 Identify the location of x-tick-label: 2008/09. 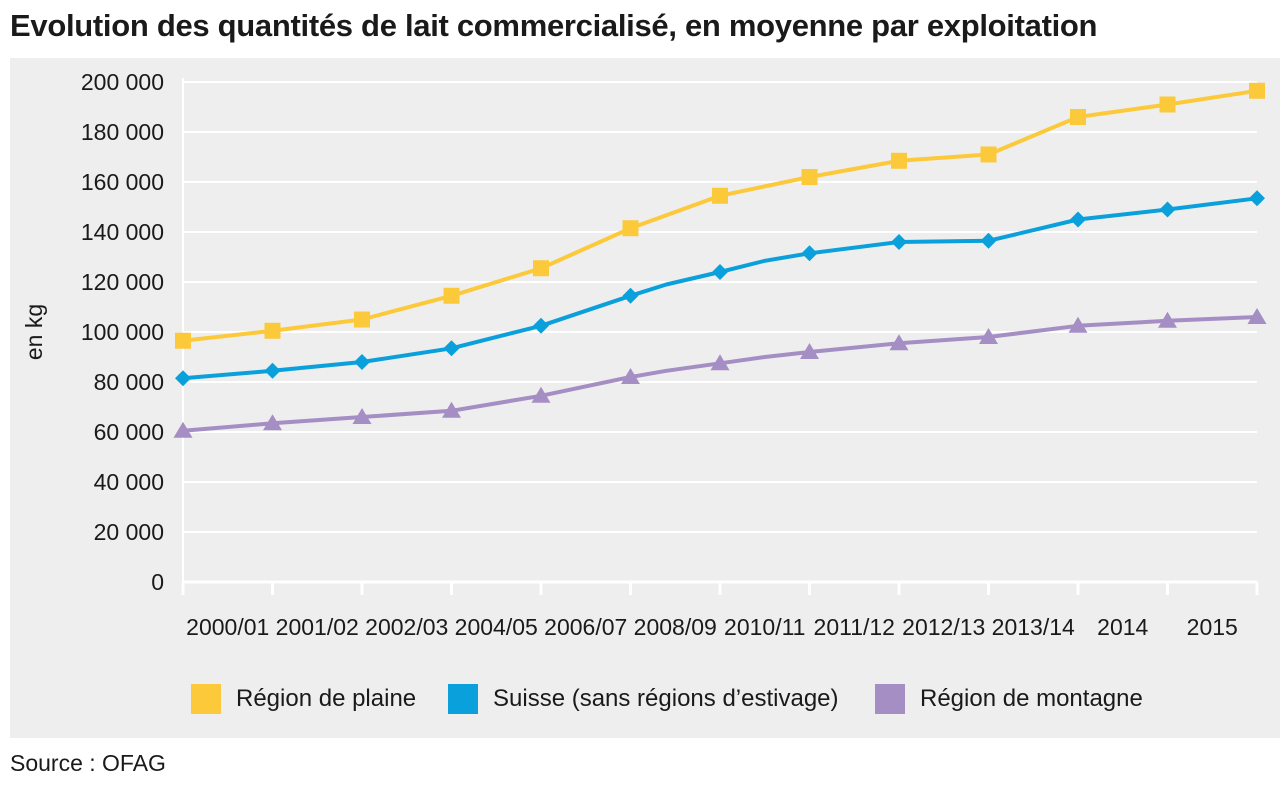
(675, 627).